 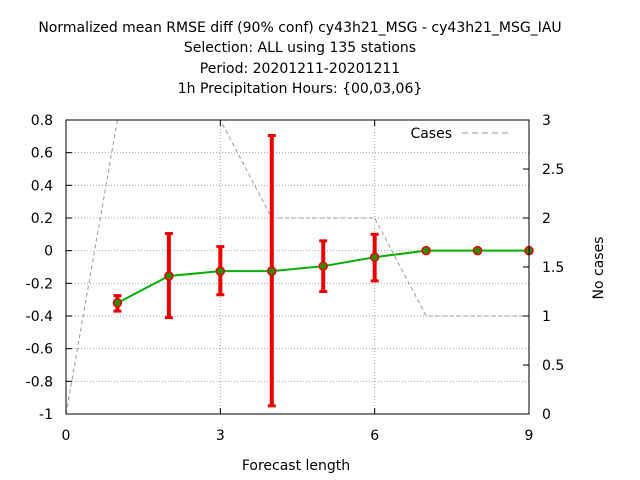 What do you see at coordinates (39, 350) in the screenshot?
I see `y-tick-label: -0.6` at bounding box center [39, 350].